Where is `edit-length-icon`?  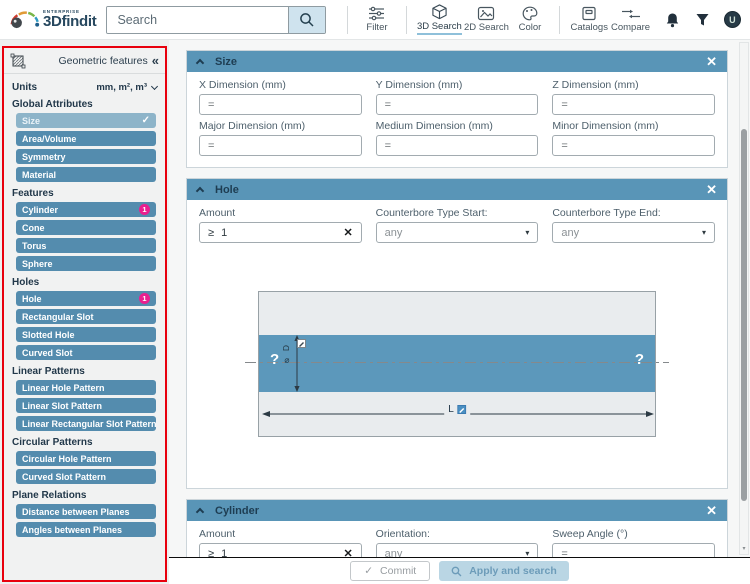
edit-length-icon is located at coordinates (461, 409).